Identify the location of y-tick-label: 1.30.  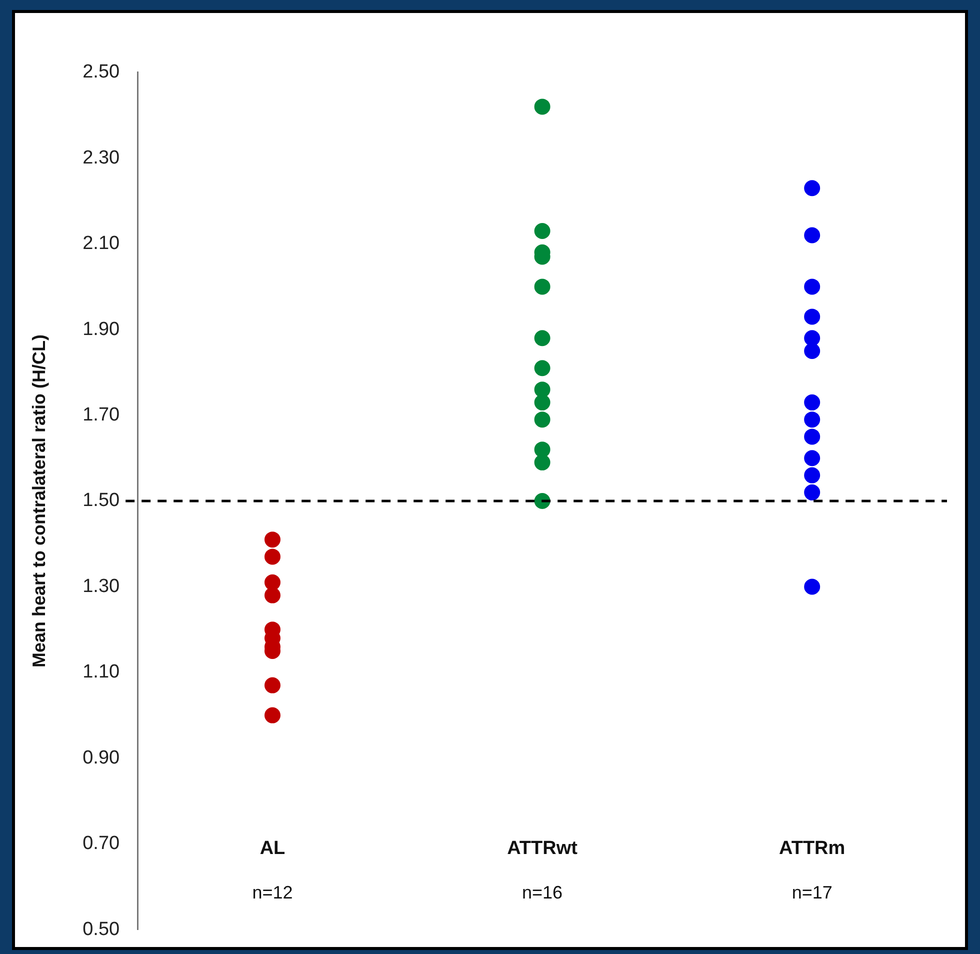
(101, 586).